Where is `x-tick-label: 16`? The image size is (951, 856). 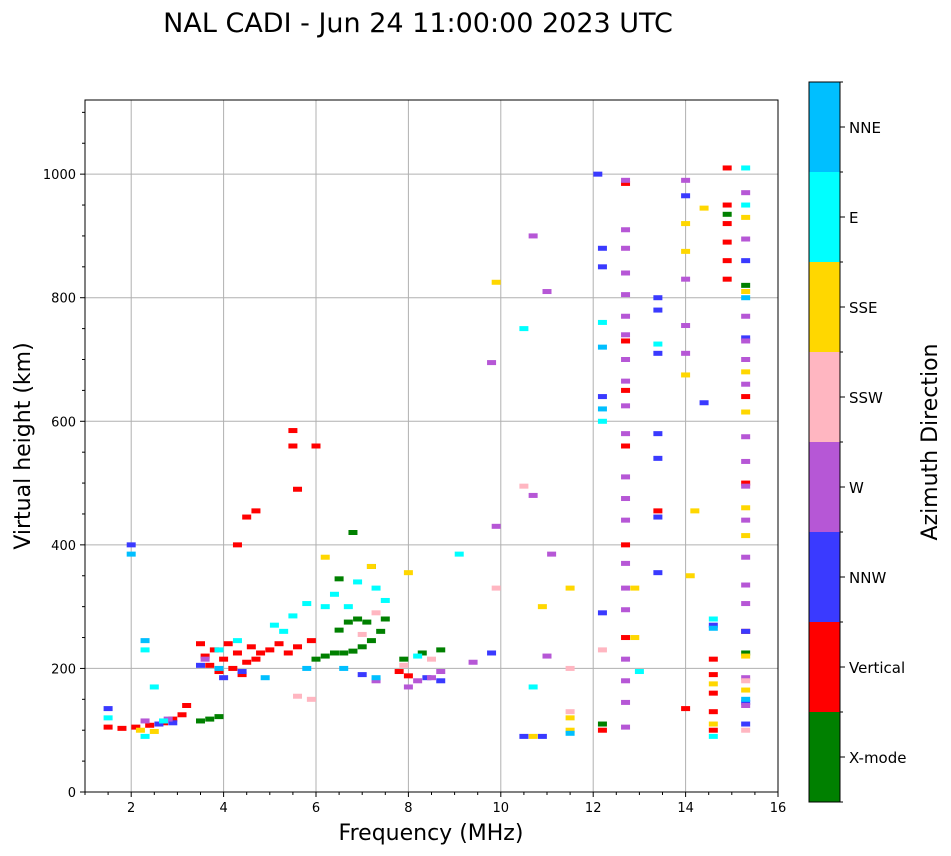
x-tick-label: 16 is located at coordinates (778, 808).